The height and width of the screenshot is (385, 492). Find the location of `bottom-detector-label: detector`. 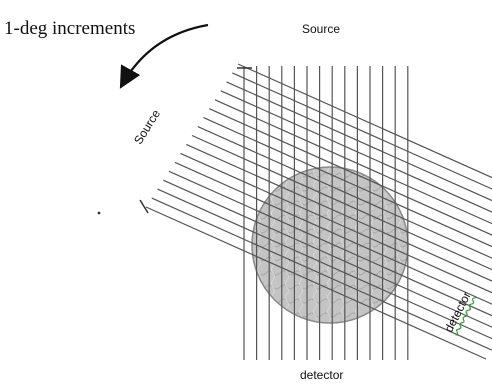

bottom-detector-label: detector is located at coordinates (322, 375).